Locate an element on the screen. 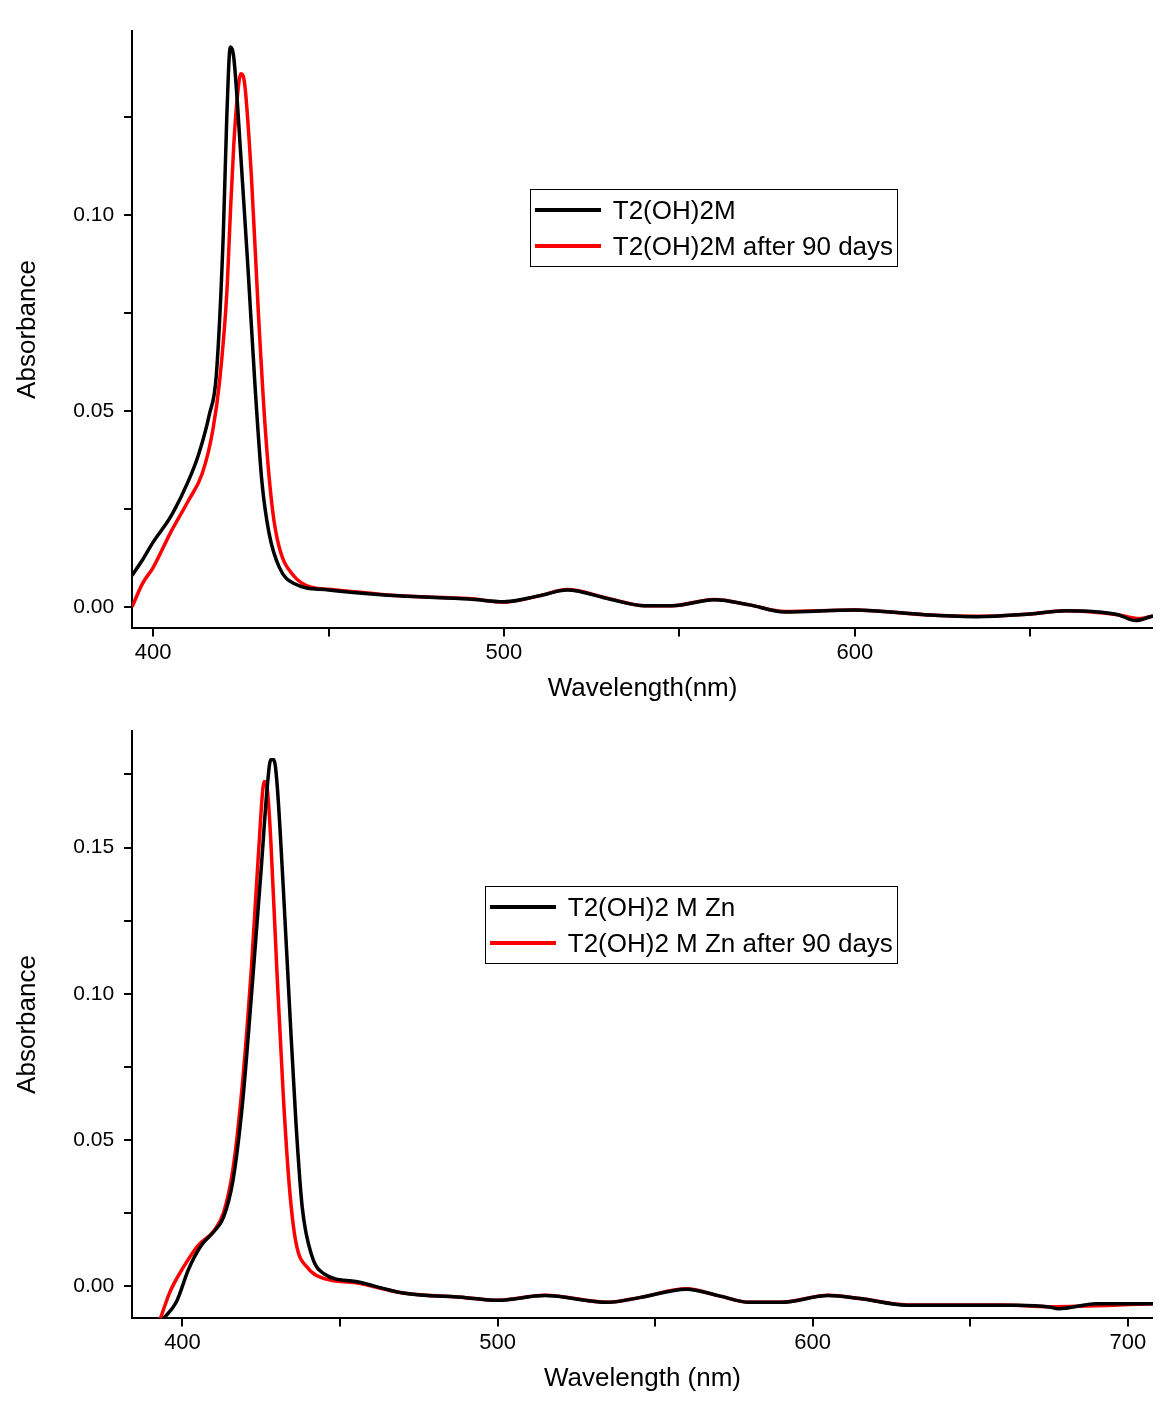  x-axis-title: Wavelength(nm) is located at coordinates (642, 686).